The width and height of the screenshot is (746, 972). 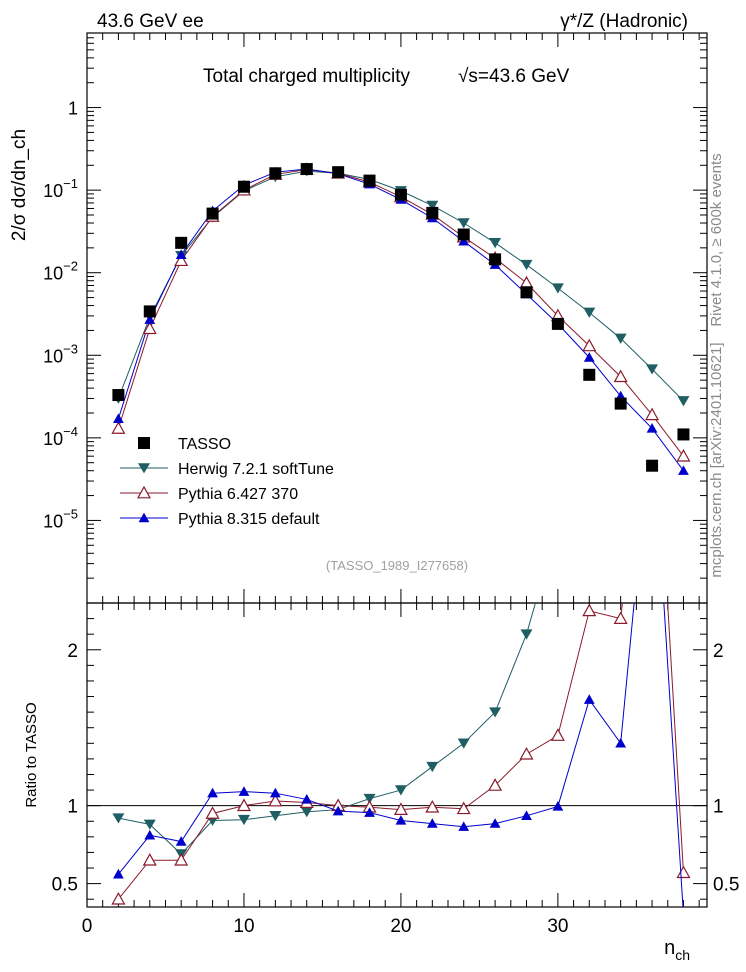 I want to click on header-left-label: 43.6 GeV ee, so click(x=150, y=21).